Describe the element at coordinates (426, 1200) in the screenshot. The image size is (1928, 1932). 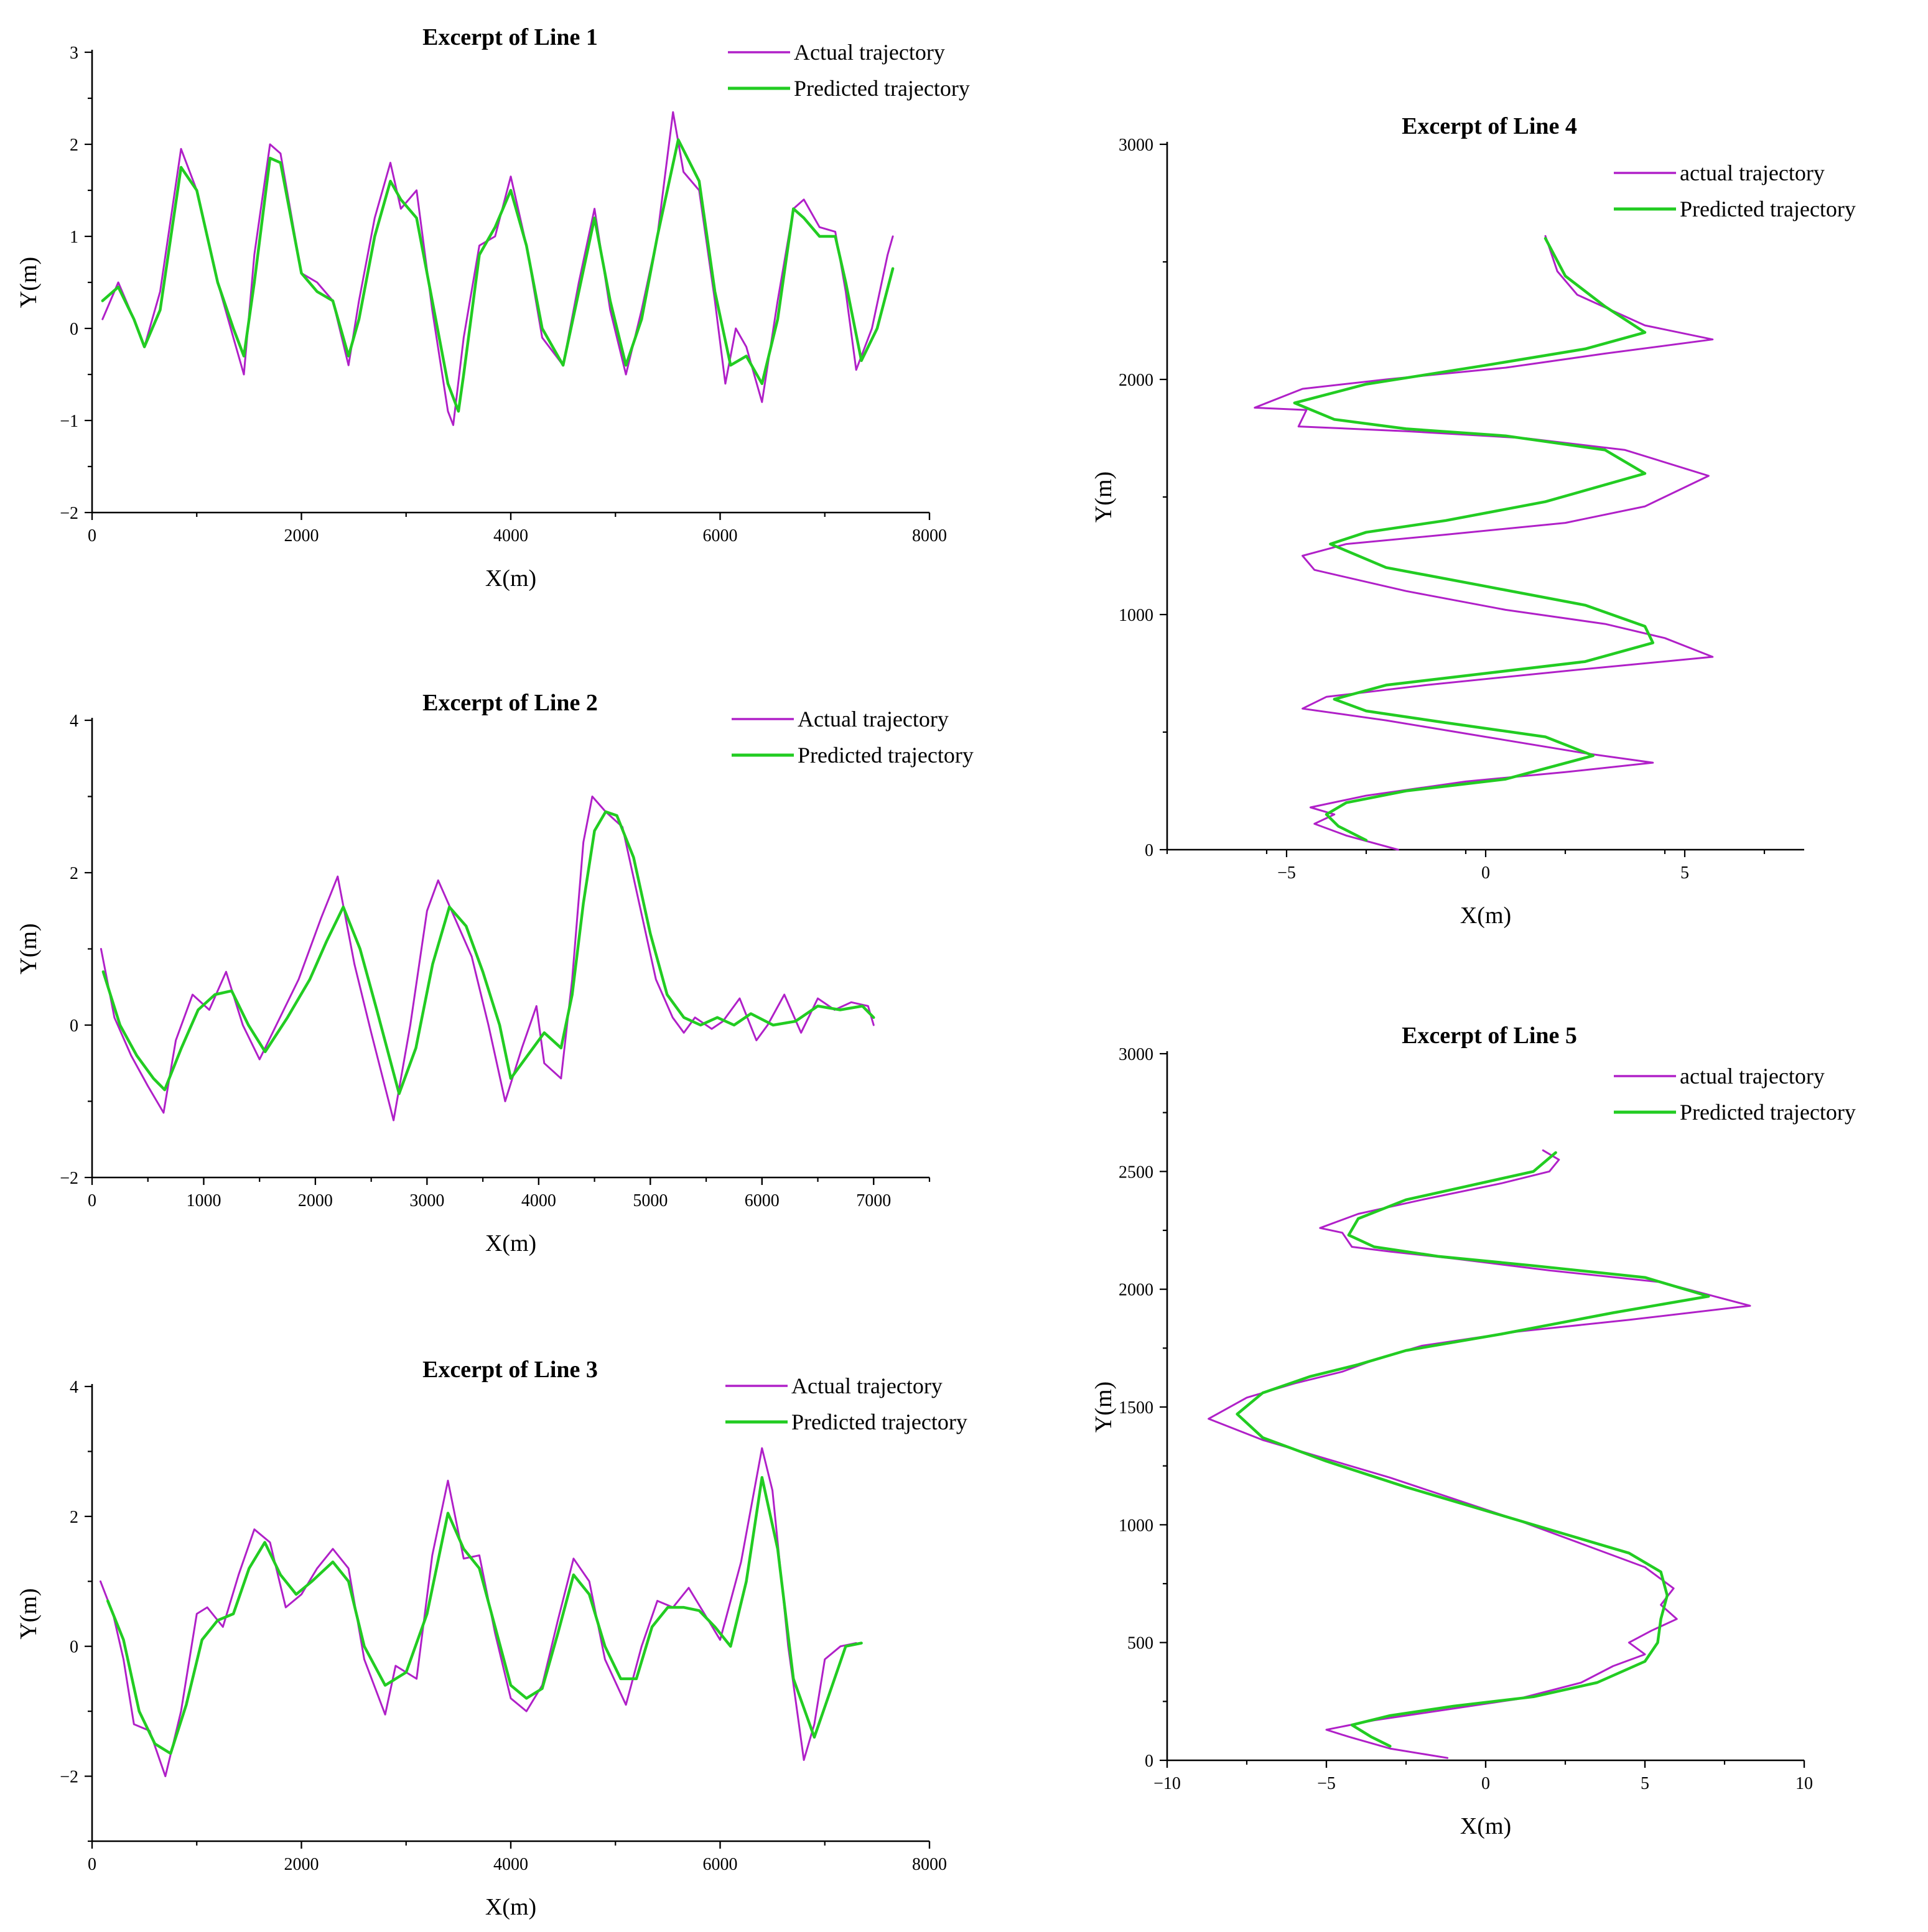
I see `x-tick-label: 3000` at that location.